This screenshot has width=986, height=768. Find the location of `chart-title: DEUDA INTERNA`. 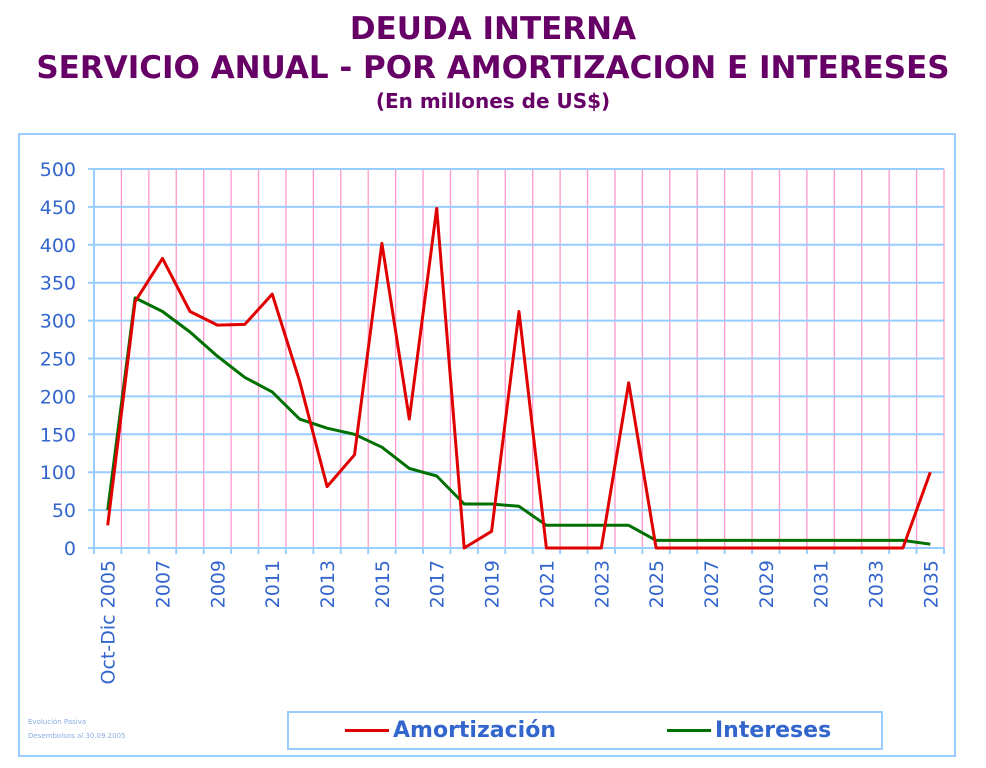

chart-title: DEUDA INTERNA is located at coordinates (493, 29).